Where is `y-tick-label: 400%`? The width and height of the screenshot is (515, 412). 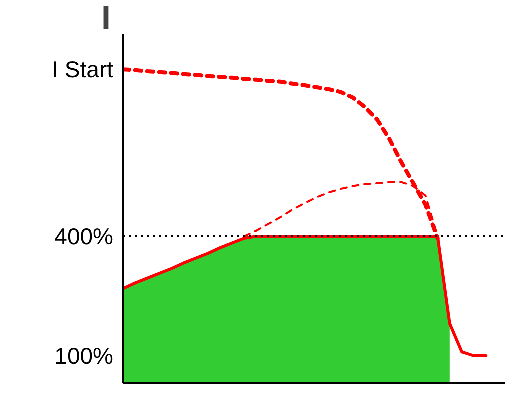 y-tick-label: 400% is located at coordinates (84, 236).